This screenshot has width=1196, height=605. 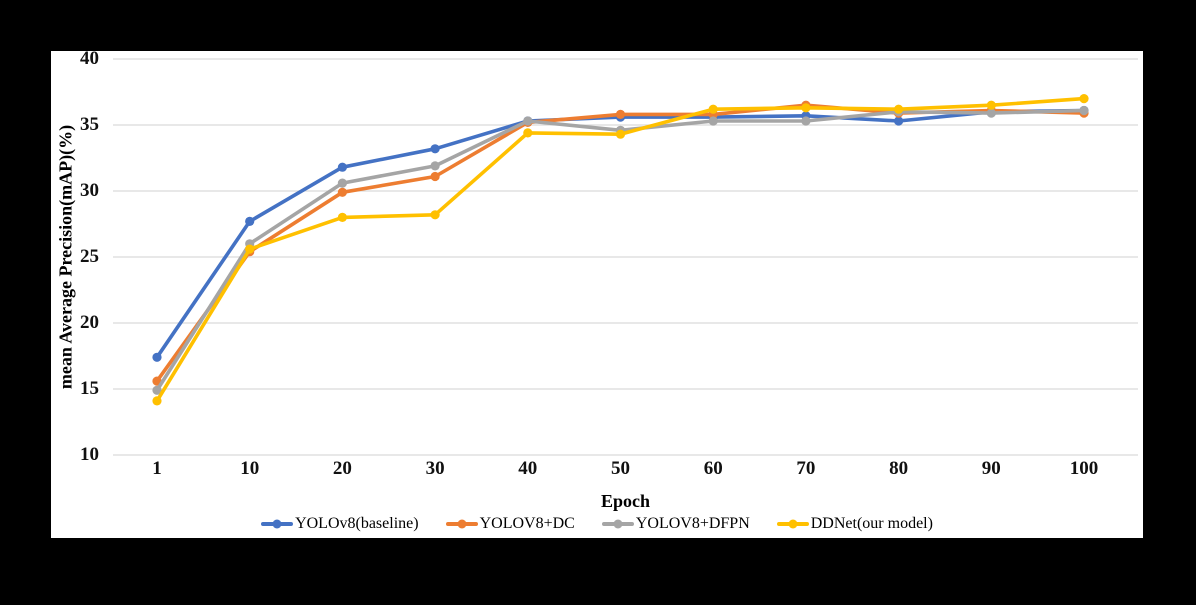 I want to click on x-tick-label: 100, so click(x=1084, y=468).